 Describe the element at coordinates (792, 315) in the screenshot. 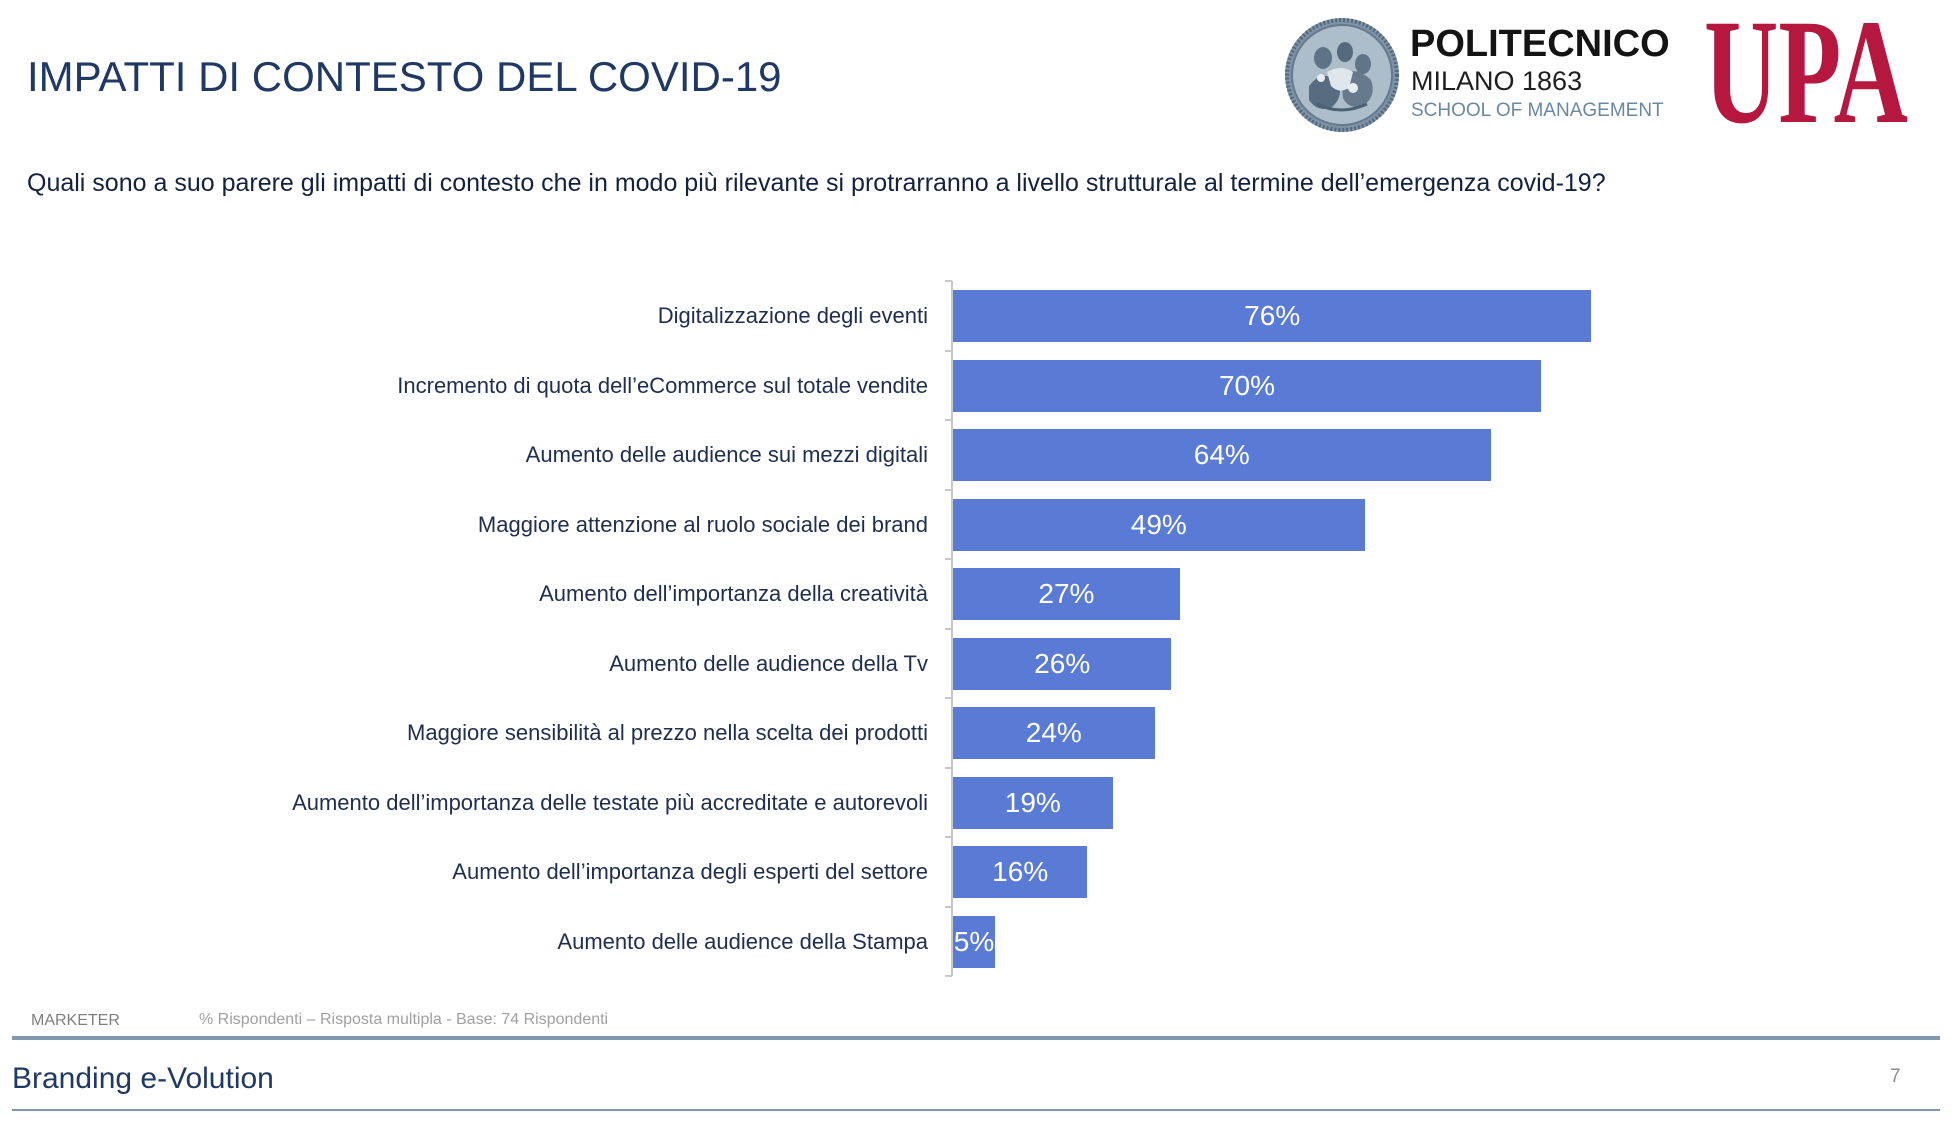

I see `category-label: Digitalizzazione degli eventi` at that location.